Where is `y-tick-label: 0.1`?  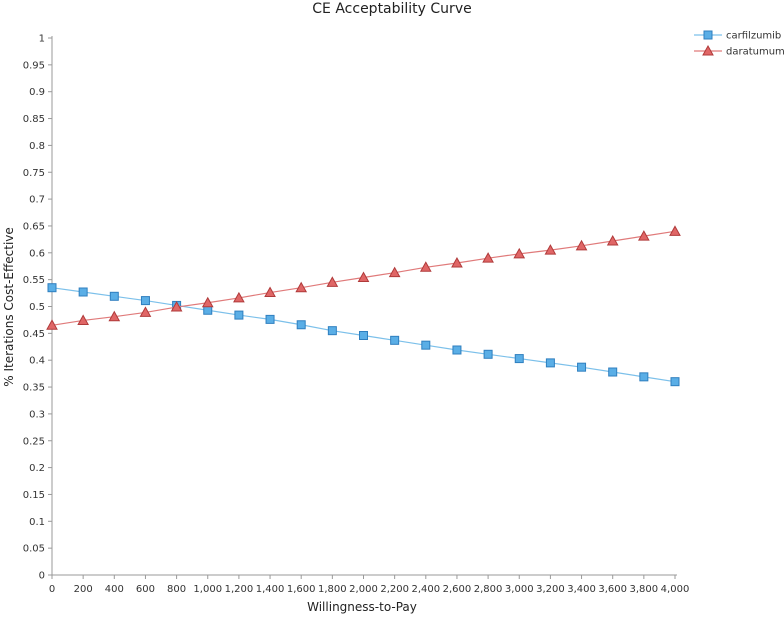 y-tick-label: 0.1 is located at coordinates (37, 522).